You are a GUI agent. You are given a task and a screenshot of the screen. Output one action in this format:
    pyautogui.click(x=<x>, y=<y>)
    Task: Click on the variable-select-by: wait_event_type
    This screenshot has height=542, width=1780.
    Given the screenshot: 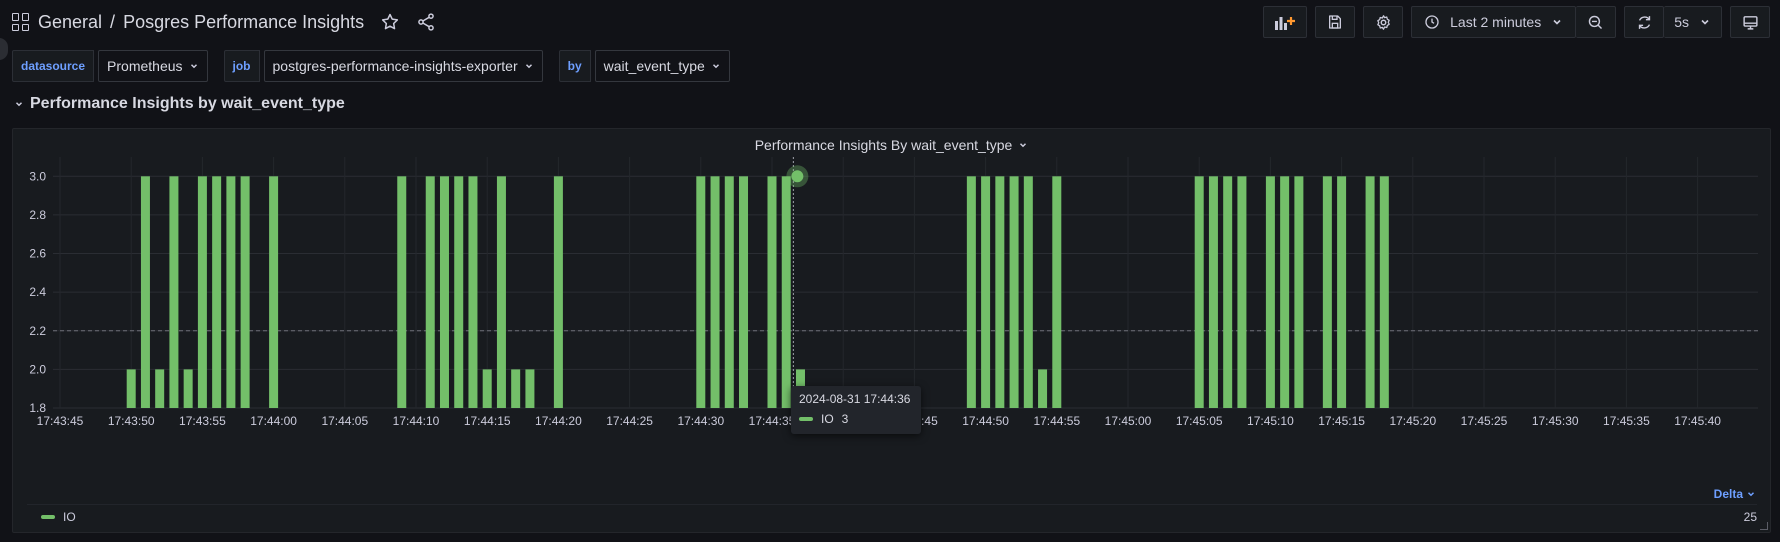 What is the action you would take?
    pyautogui.click(x=662, y=66)
    